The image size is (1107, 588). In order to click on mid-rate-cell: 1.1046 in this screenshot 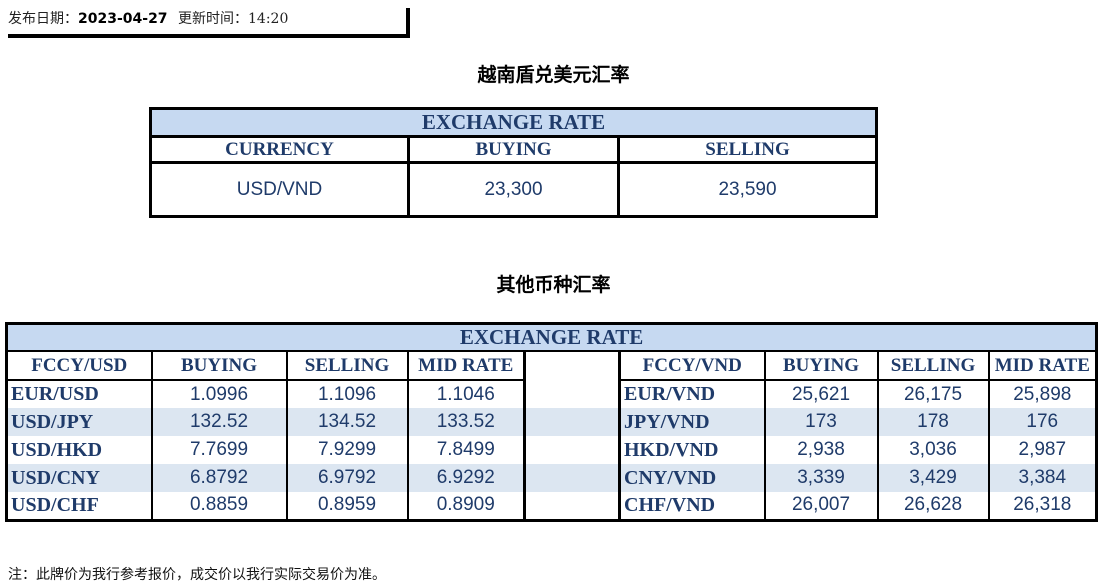, I will do `click(466, 394)`.